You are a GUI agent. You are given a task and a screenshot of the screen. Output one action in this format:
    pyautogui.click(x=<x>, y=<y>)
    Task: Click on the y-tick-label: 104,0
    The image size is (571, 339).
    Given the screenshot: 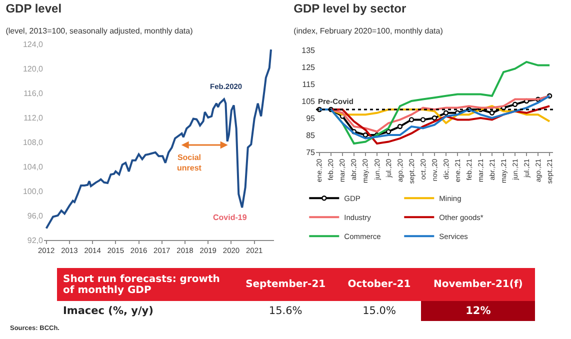 What is the action you would take?
    pyautogui.click(x=33, y=167)
    